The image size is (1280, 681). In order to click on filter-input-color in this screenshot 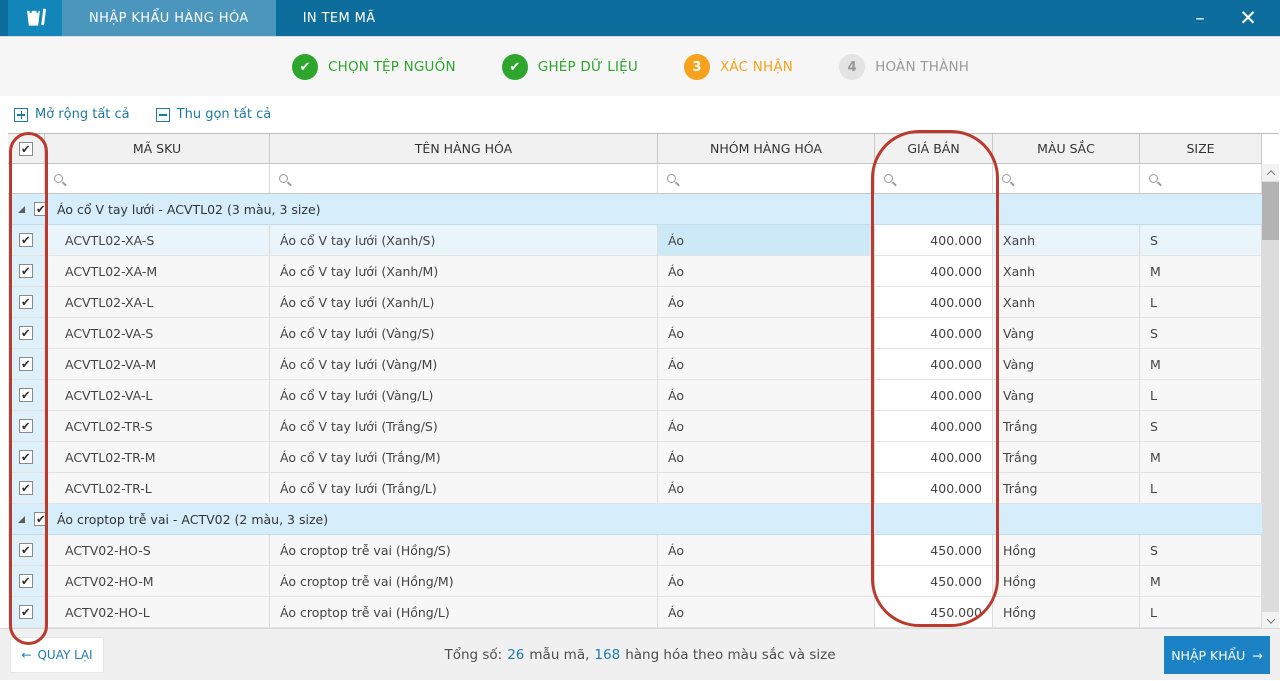, I will do `click(1066, 179)`.